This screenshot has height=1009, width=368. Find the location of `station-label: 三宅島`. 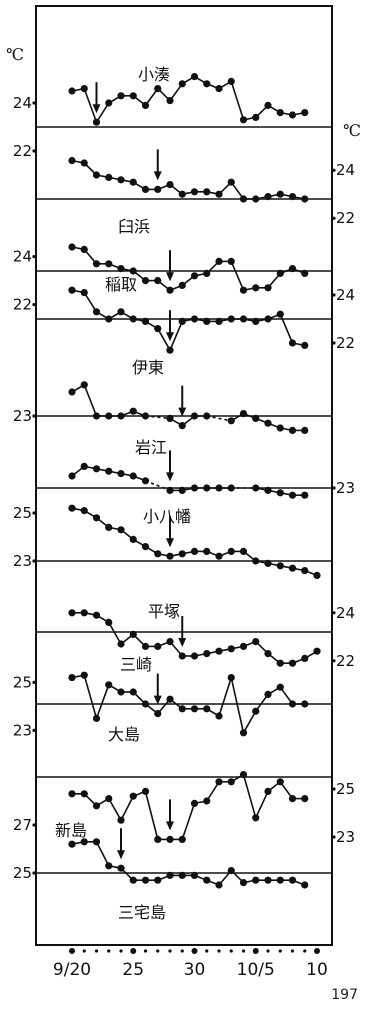

station-label: 三宅島 is located at coordinates (142, 912).